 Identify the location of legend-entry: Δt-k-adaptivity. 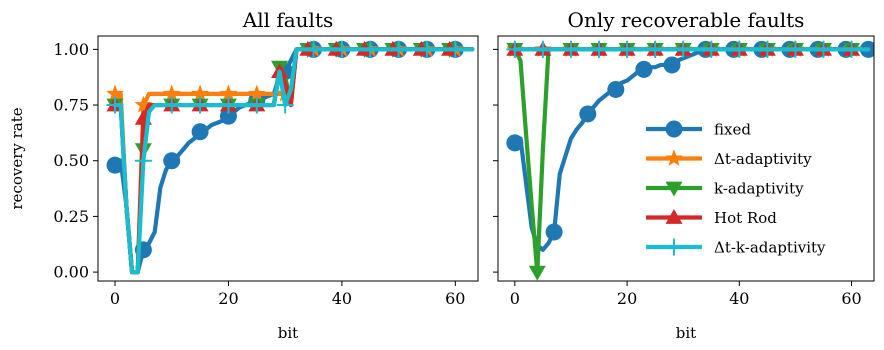
(736, 247).